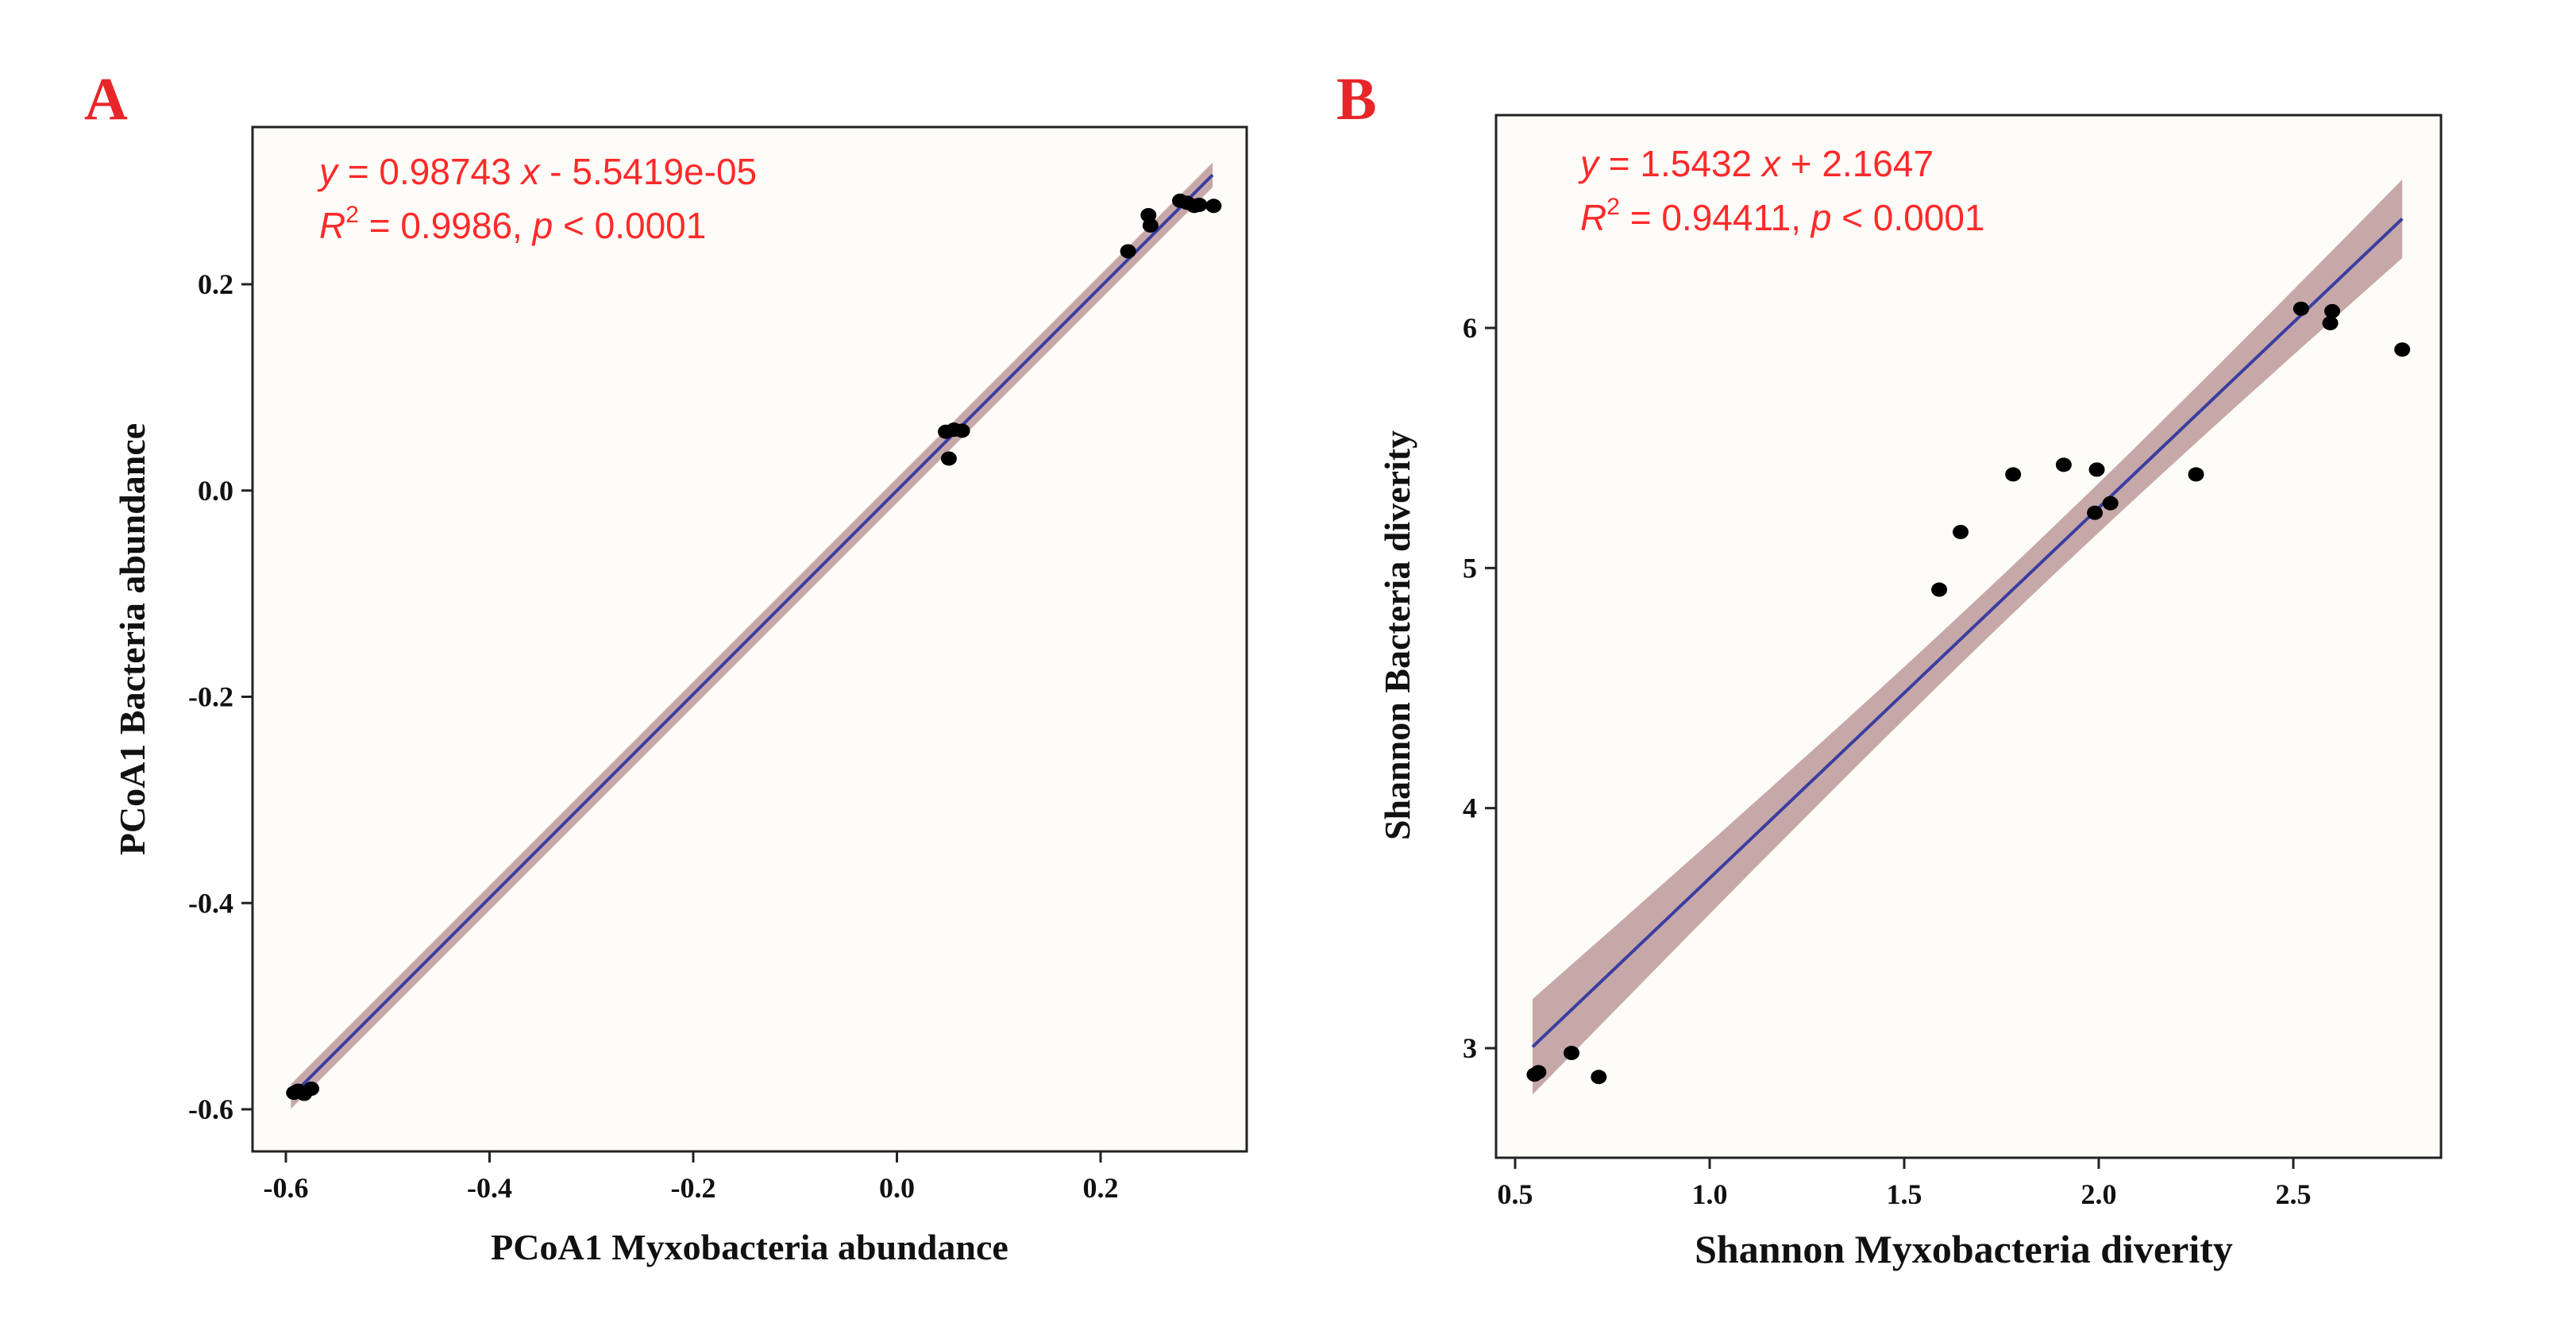 The image size is (2576, 1338). Describe the element at coordinates (542, 225) in the screenshot. I see `panel-a-p-symbol: p` at that location.